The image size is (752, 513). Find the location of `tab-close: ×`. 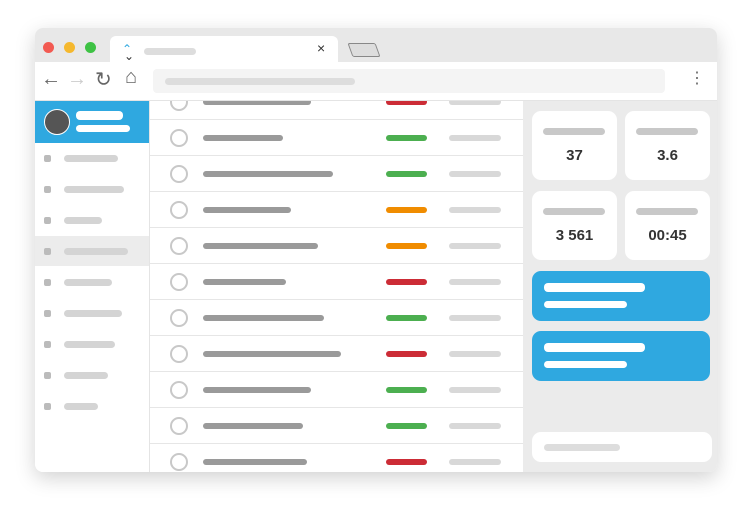

tab-close: × is located at coordinates (321, 48).